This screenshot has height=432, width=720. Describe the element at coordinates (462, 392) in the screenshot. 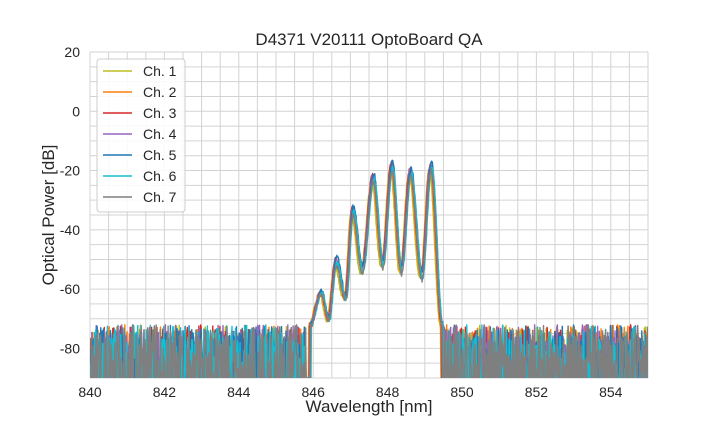

I see `x-tick-label: 850` at that location.